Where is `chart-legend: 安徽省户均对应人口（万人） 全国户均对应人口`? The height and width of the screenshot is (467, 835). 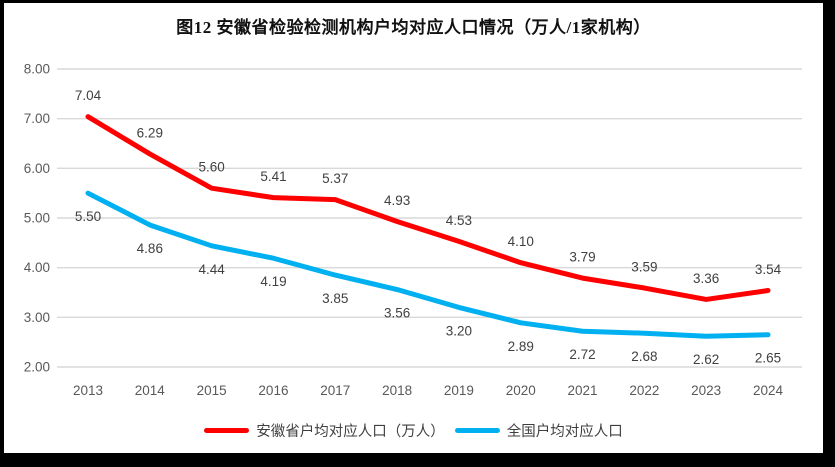
chart-legend: 安徽省户均对应人口（万人） 全国户均对应人口 is located at coordinates (413, 430).